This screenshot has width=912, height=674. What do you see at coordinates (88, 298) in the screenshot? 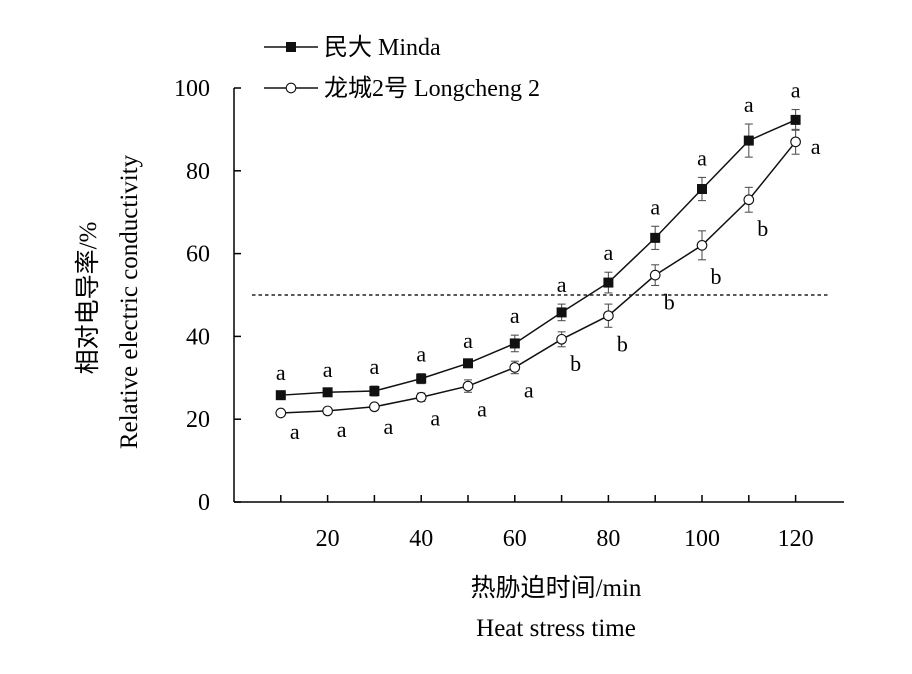
I see `y-axis-title-cn: 相对电导率/%` at bounding box center [88, 298].